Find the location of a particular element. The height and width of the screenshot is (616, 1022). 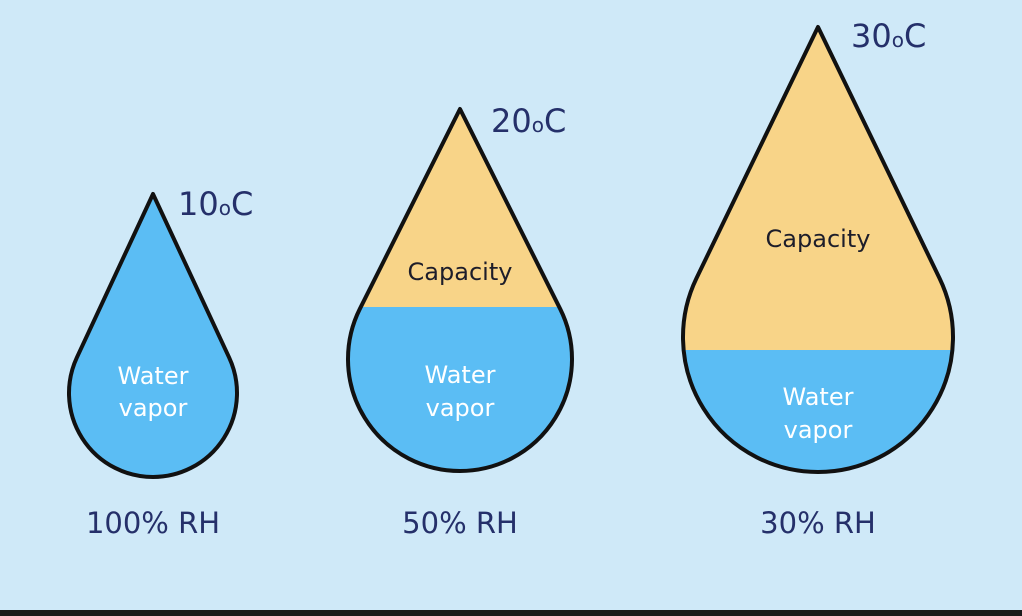

temperature-label: 30oC is located at coordinates (888, 36).